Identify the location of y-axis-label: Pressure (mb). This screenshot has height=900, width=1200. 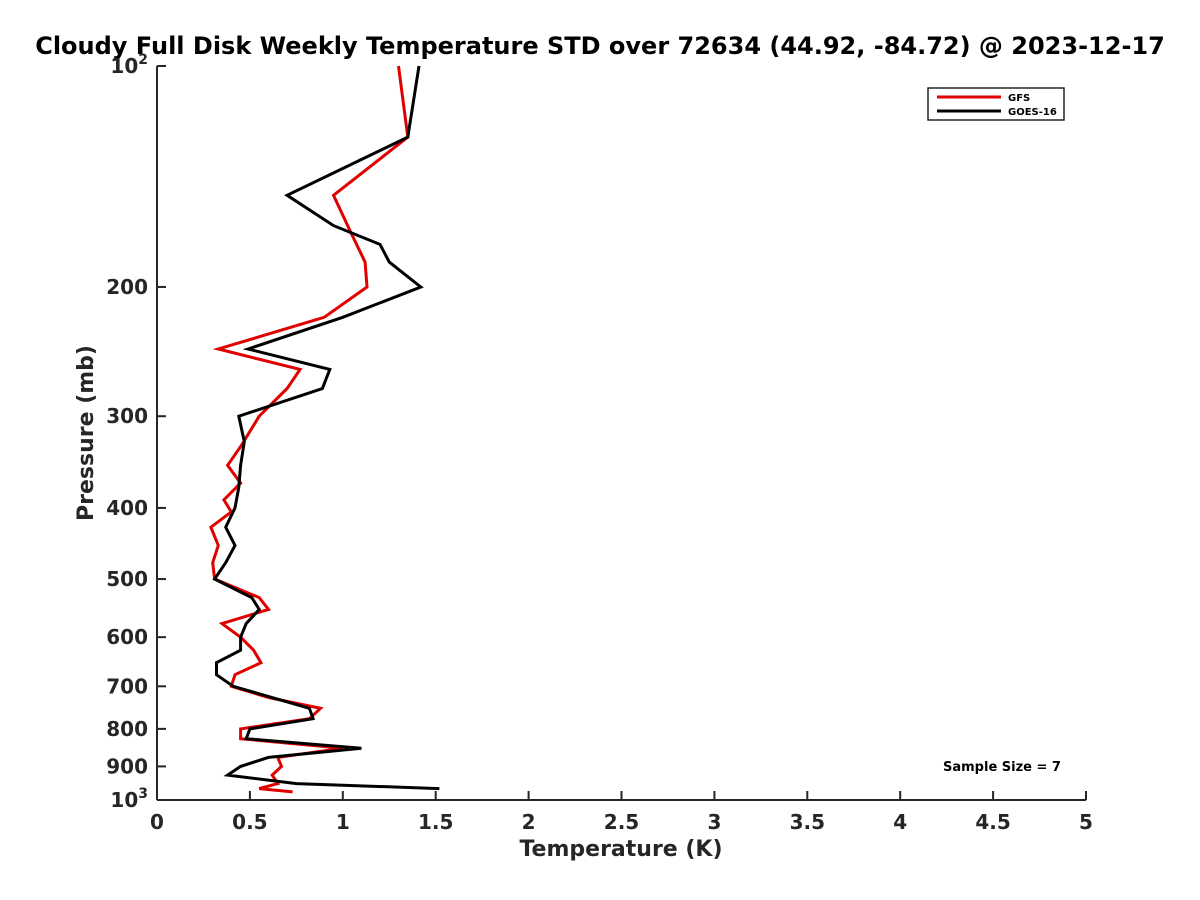
(86, 433).